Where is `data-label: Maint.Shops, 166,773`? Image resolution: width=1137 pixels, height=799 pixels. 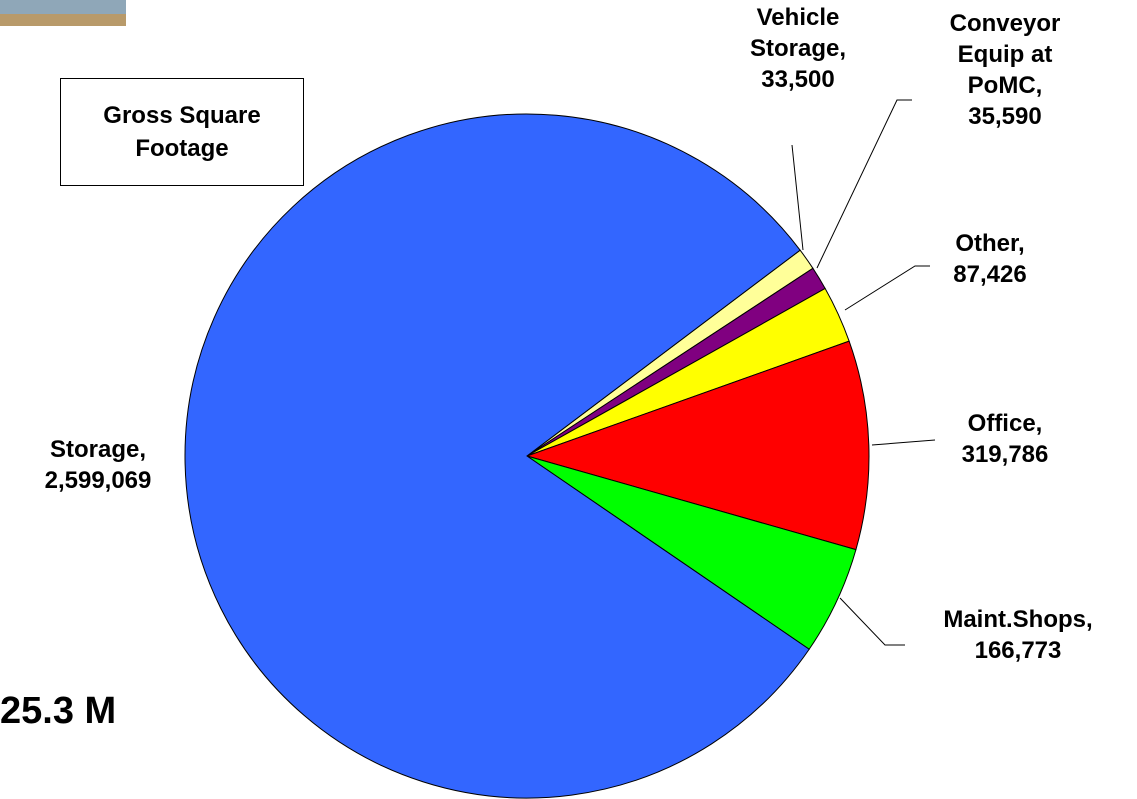
data-label: Maint.Shops, 166,773 is located at coordinates (1017, 635).